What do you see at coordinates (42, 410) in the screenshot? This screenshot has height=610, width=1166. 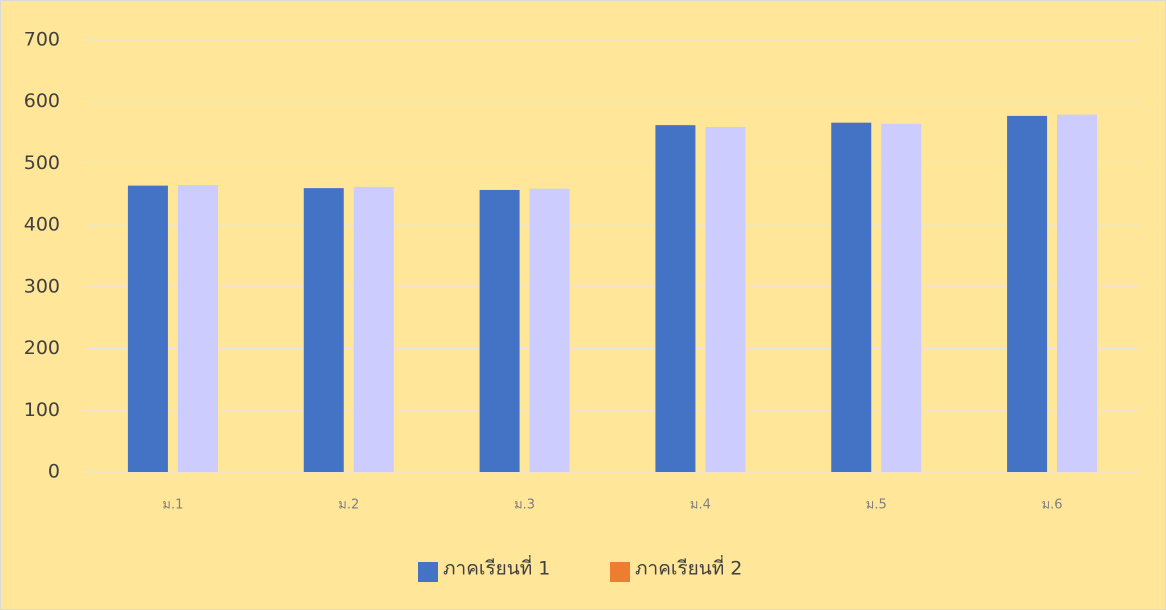 I see `y-tick-label: 100` at bounding box center [42, 410].